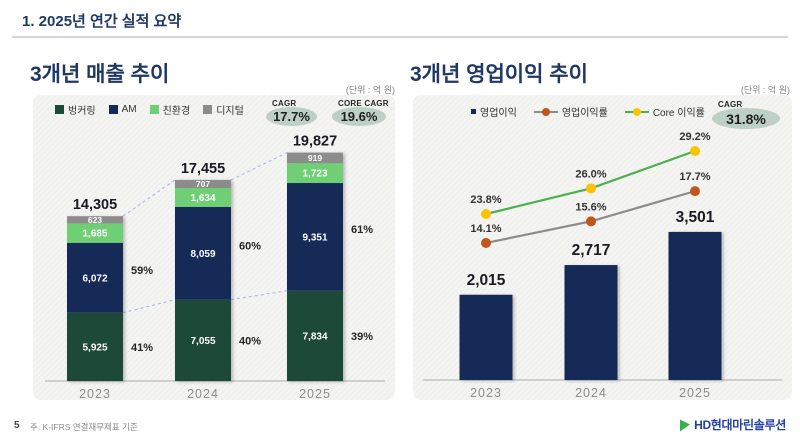  What do you see at coordinates (100, 74) in the screenshot?
I see `revenue-chart-title: 3개년 매출 추이` at bounding box center [100, 74].